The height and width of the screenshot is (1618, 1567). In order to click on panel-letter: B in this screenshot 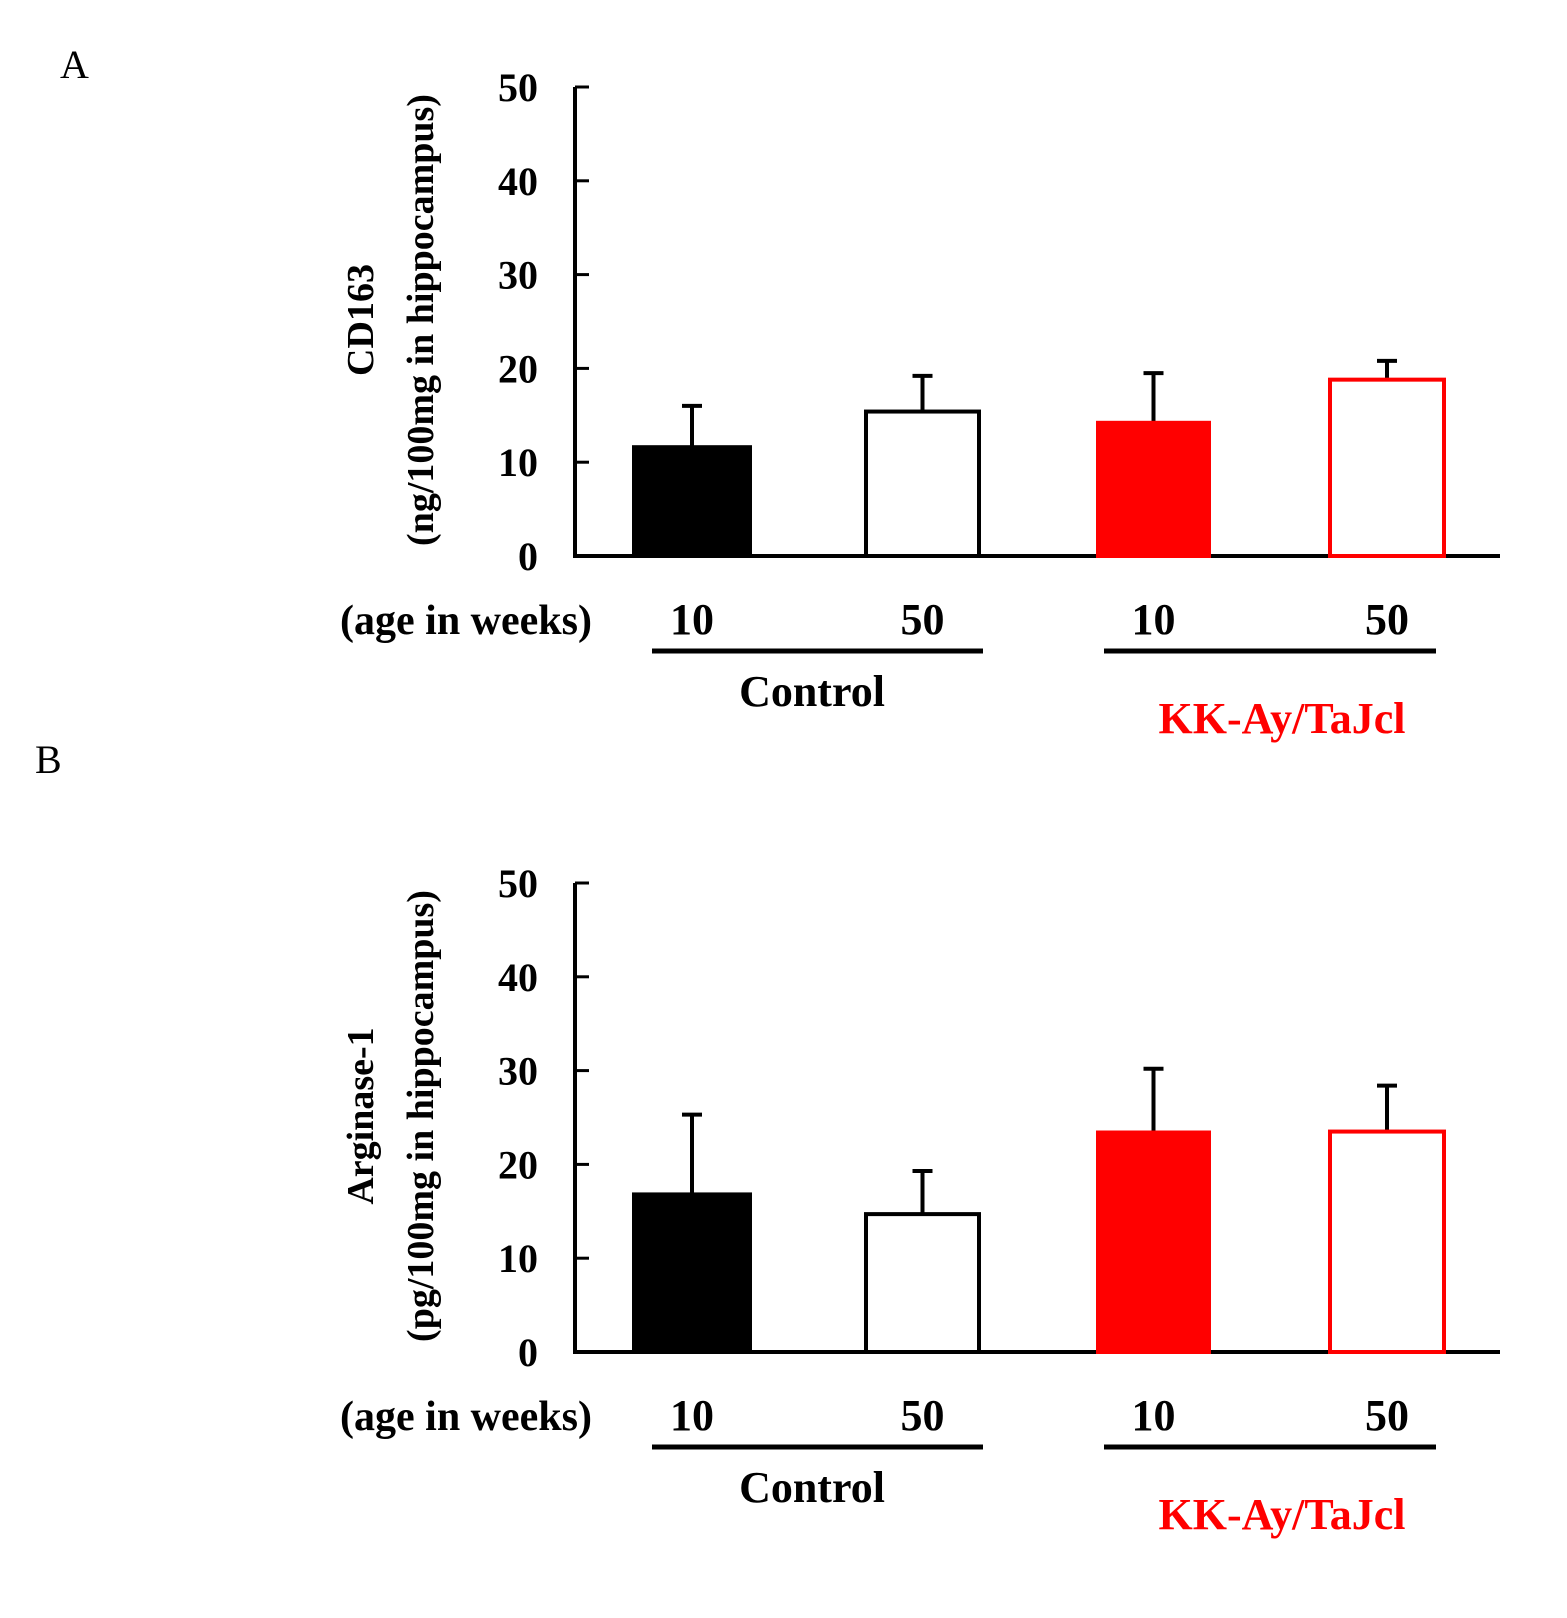, I will do `click(48, 759)`.